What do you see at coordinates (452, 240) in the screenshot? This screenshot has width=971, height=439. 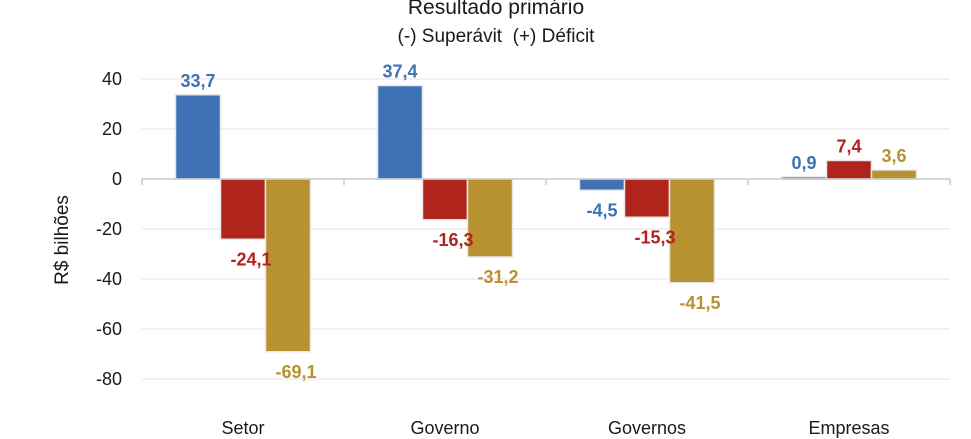 I see `data-label: -16,3` at bounding box center [452, 240].